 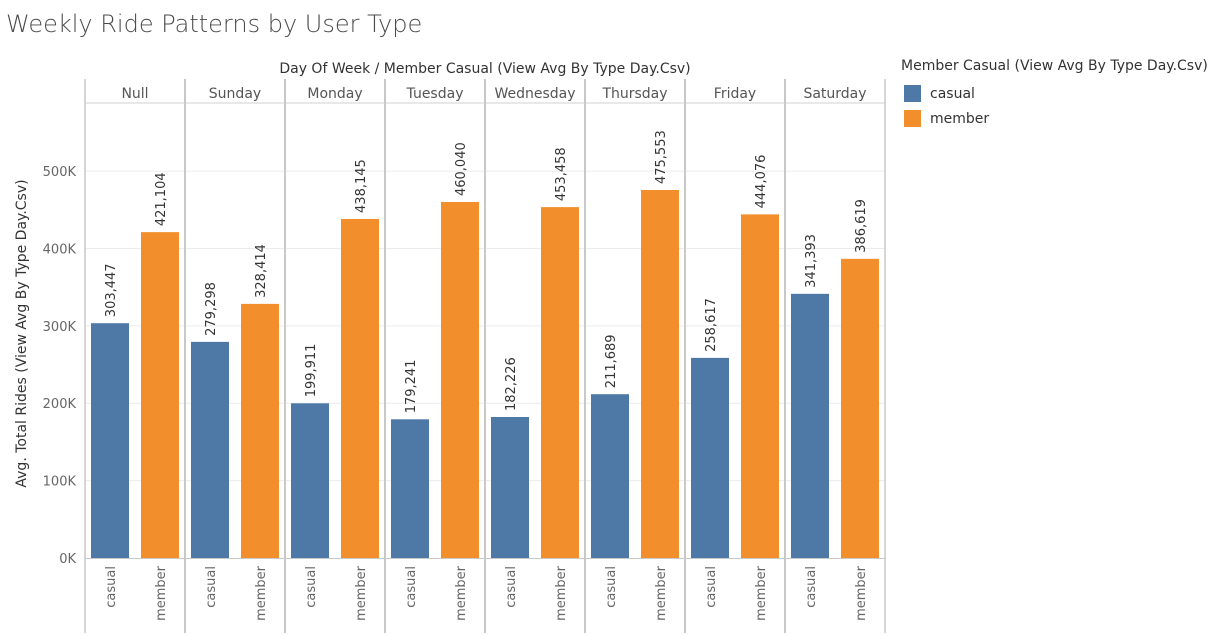 What do you see at coordinates (811, 261) in the screenshot?
I see `data-label-casual: 341,393` at bounding box center [811, 261].